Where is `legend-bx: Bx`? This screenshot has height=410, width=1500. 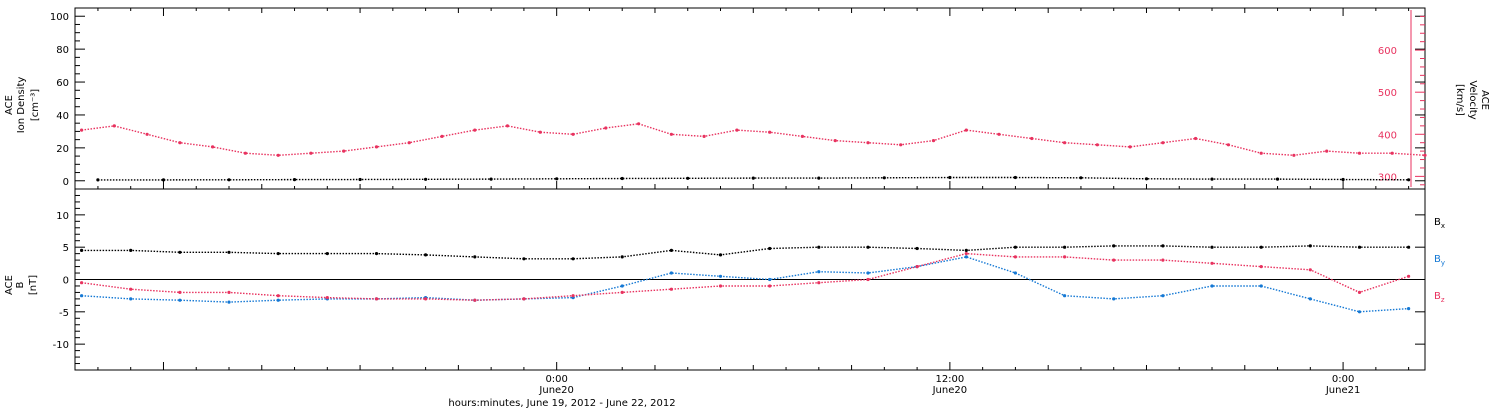 legend-bx: Bx is located at coordinates (1439, 223).